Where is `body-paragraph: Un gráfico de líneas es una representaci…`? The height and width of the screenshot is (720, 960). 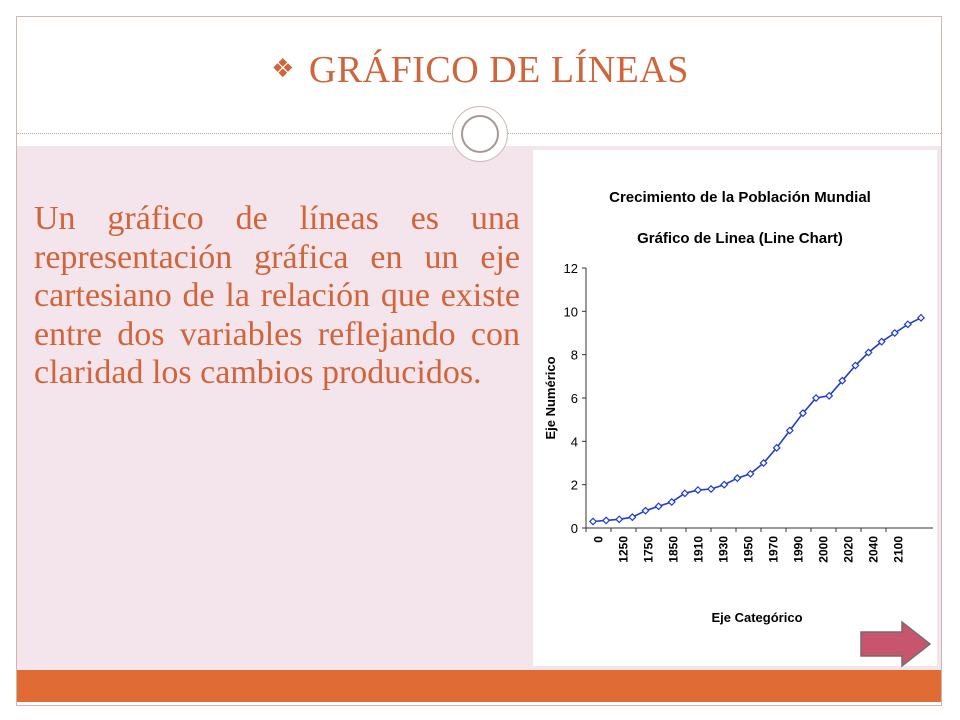
body-paragraph: Un gráfico de líneas es una representaci… is located at coordinates (277, 295).